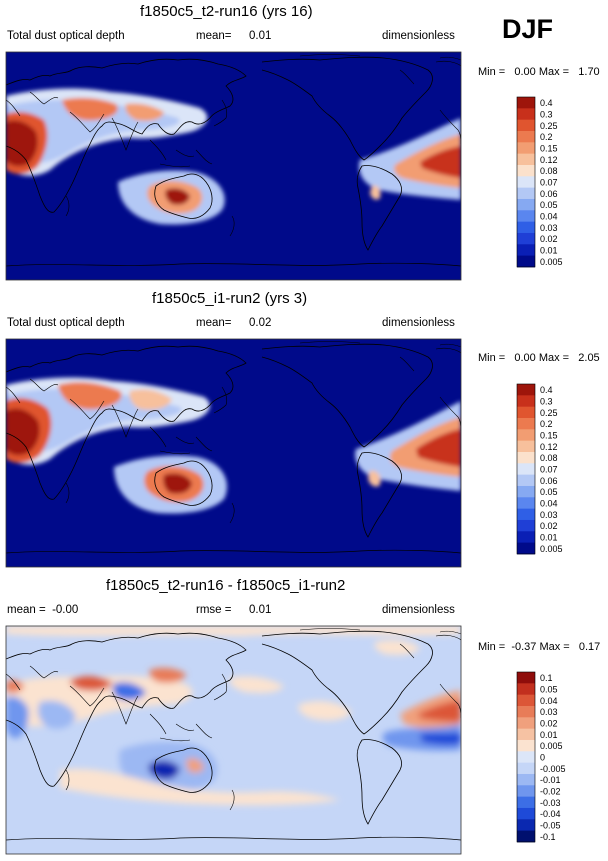  I want to click on colorbar-2-tick-label: 0.2, so click(546, 424).